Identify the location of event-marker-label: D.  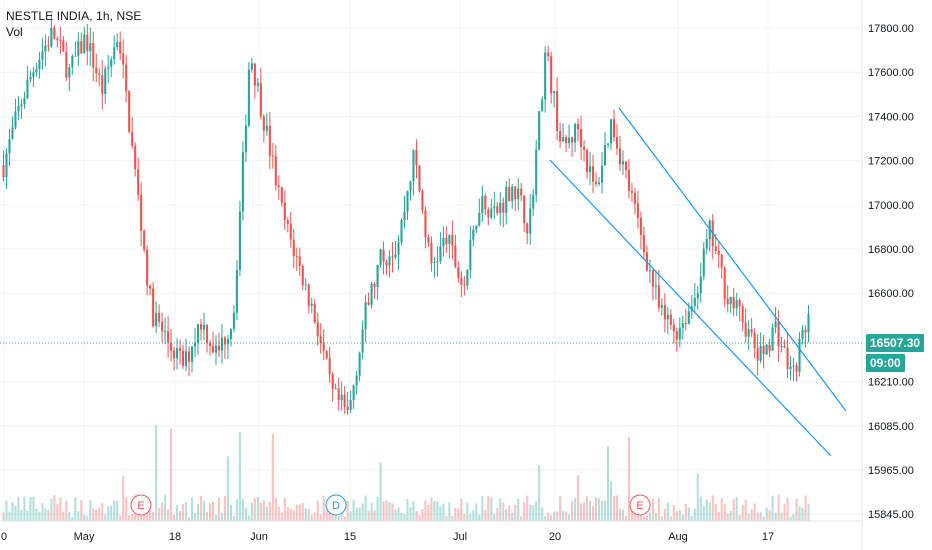
(336, 506).